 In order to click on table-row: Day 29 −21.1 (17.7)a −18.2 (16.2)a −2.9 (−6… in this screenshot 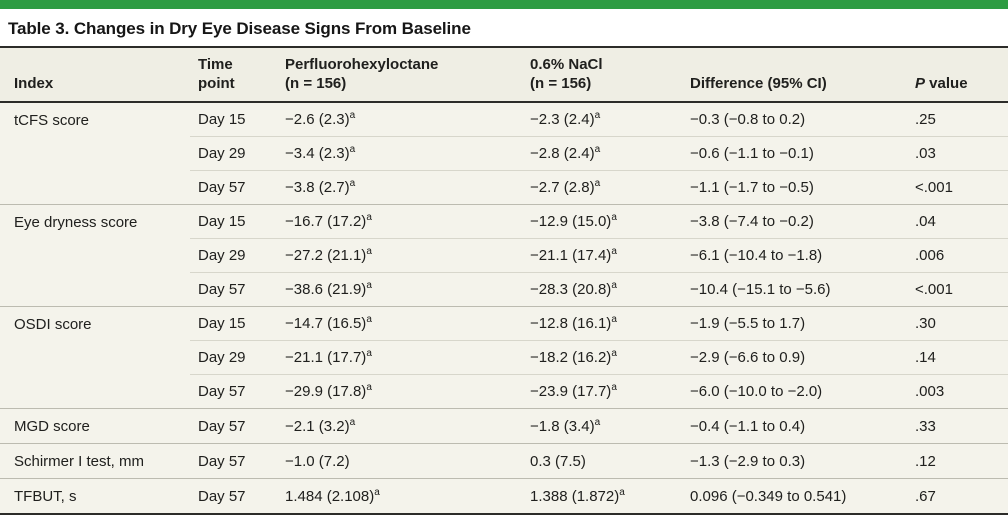, I will do `click(504, 357)`.